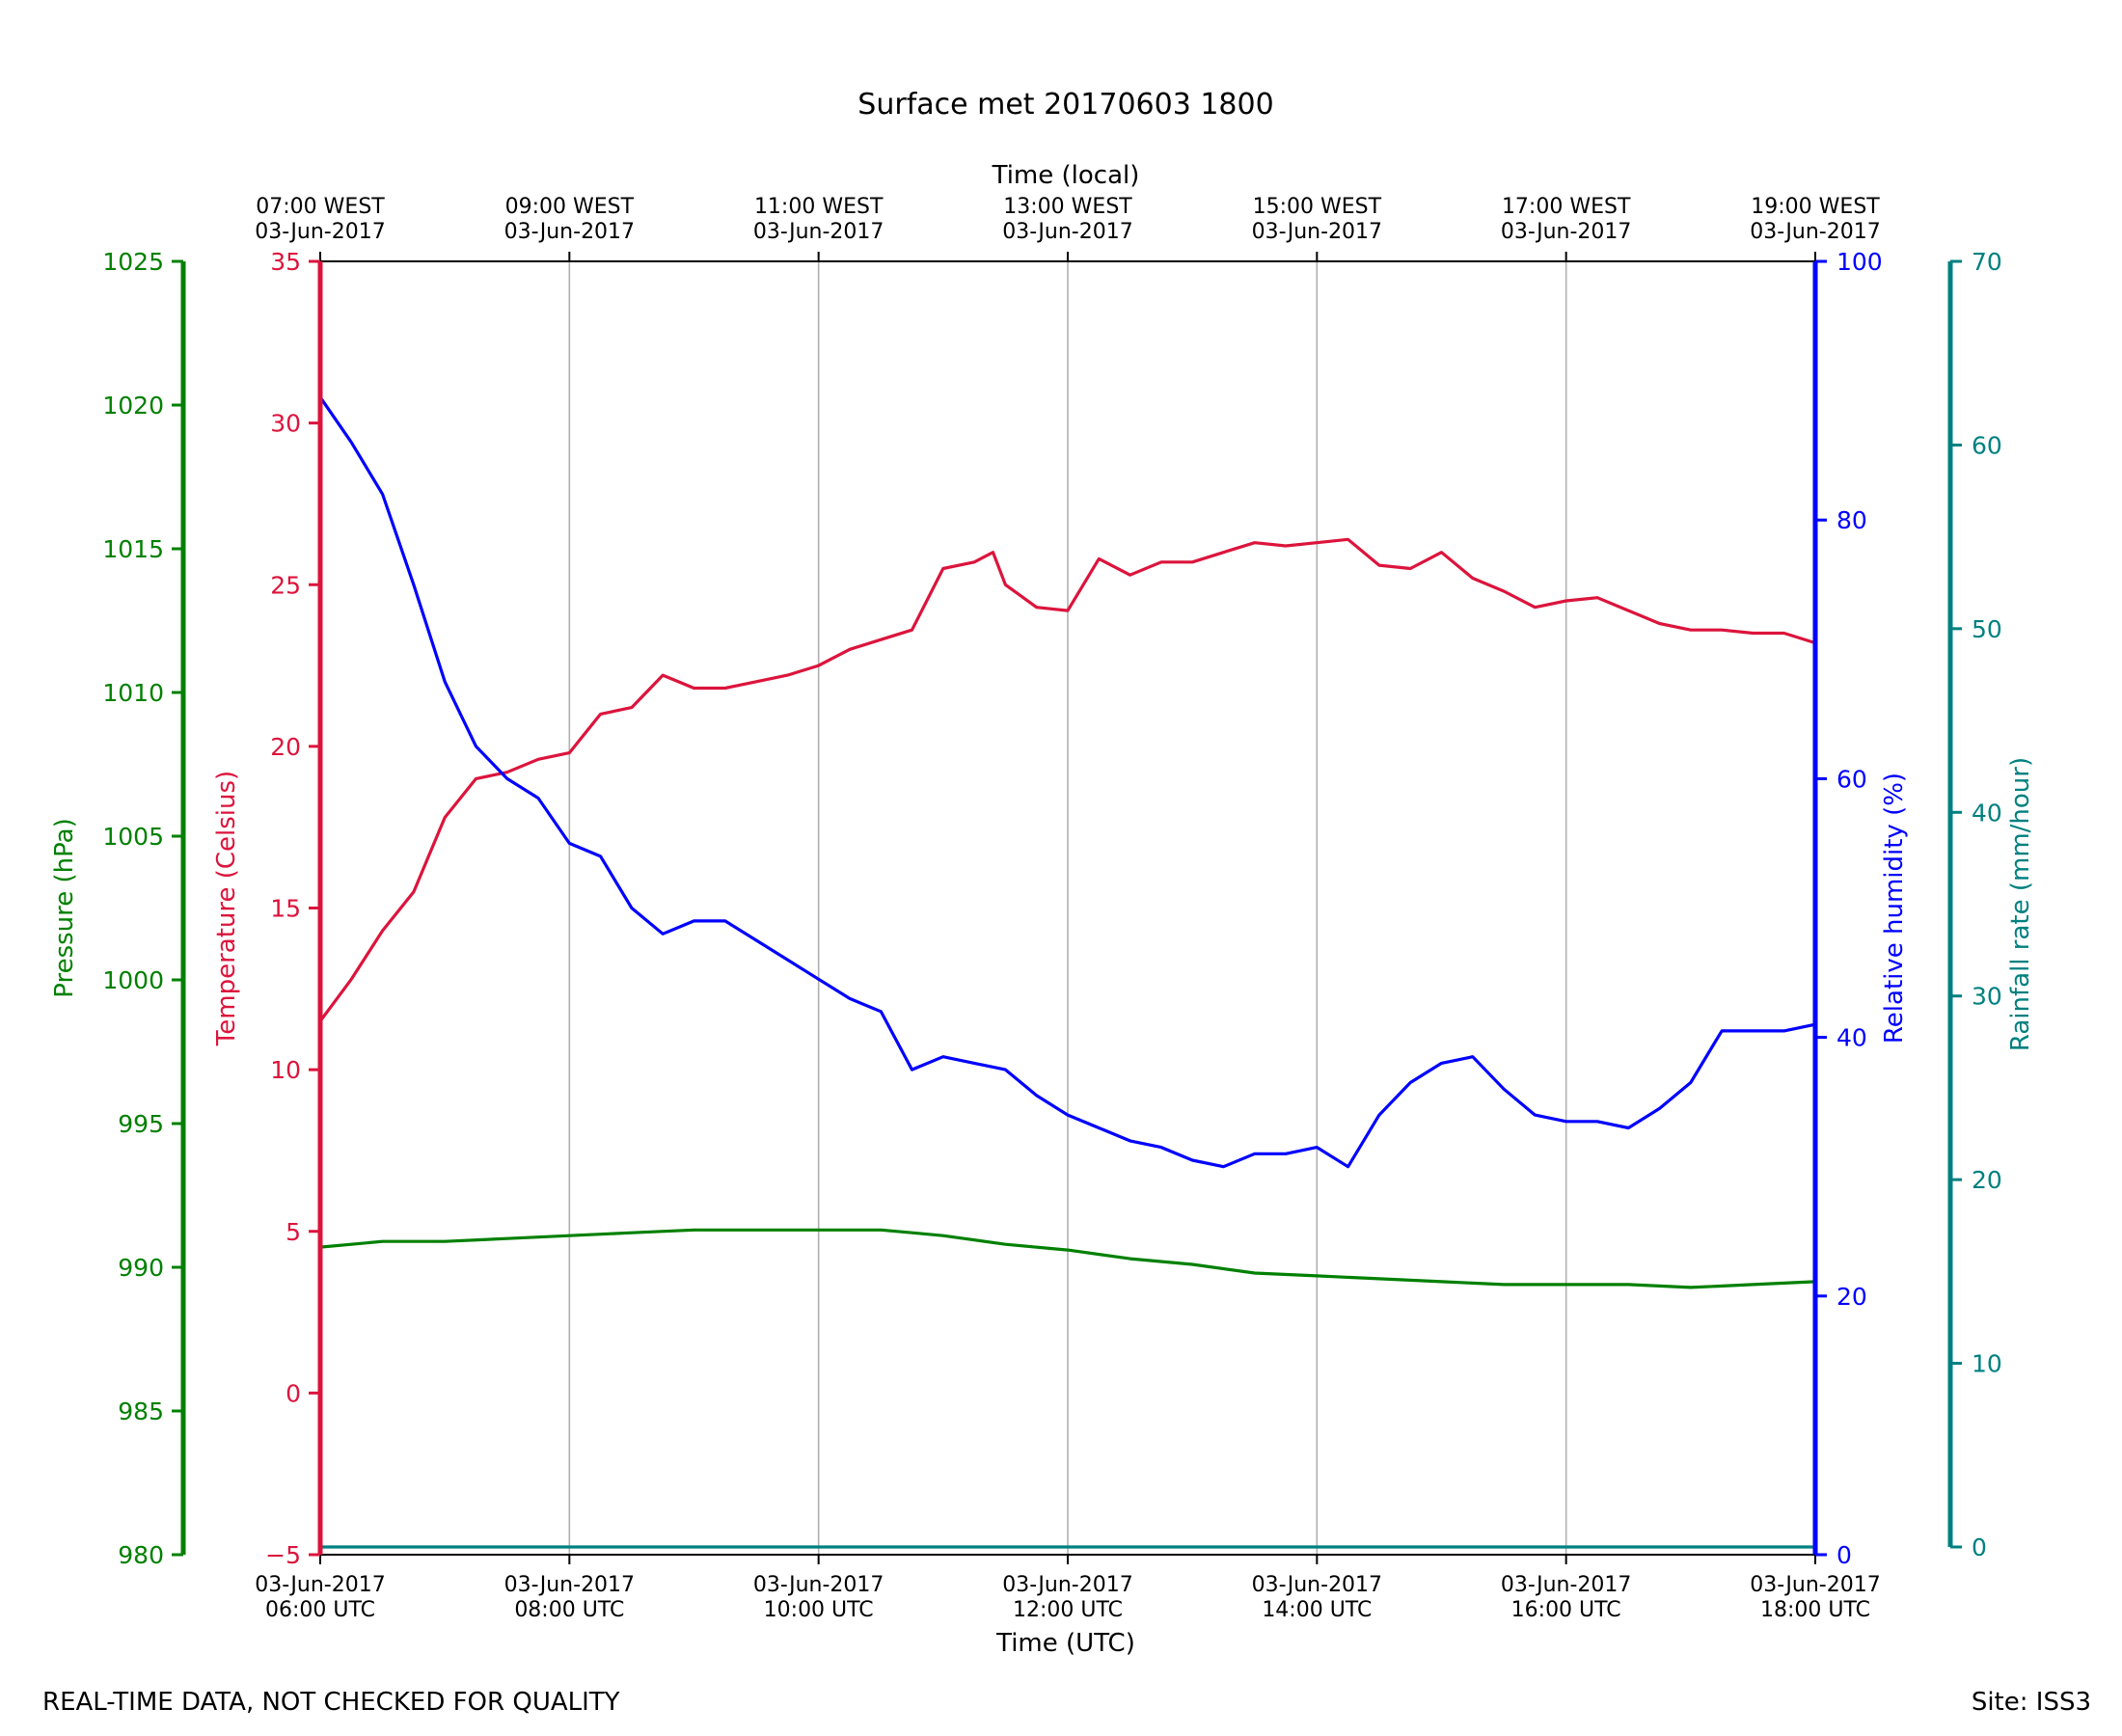 The height and width of the screenshot is (1736, 2122). Describe the element at coordinates (1852, 1297) in the screenshot. I see `humidity-tick-label-1: 20` at that location.